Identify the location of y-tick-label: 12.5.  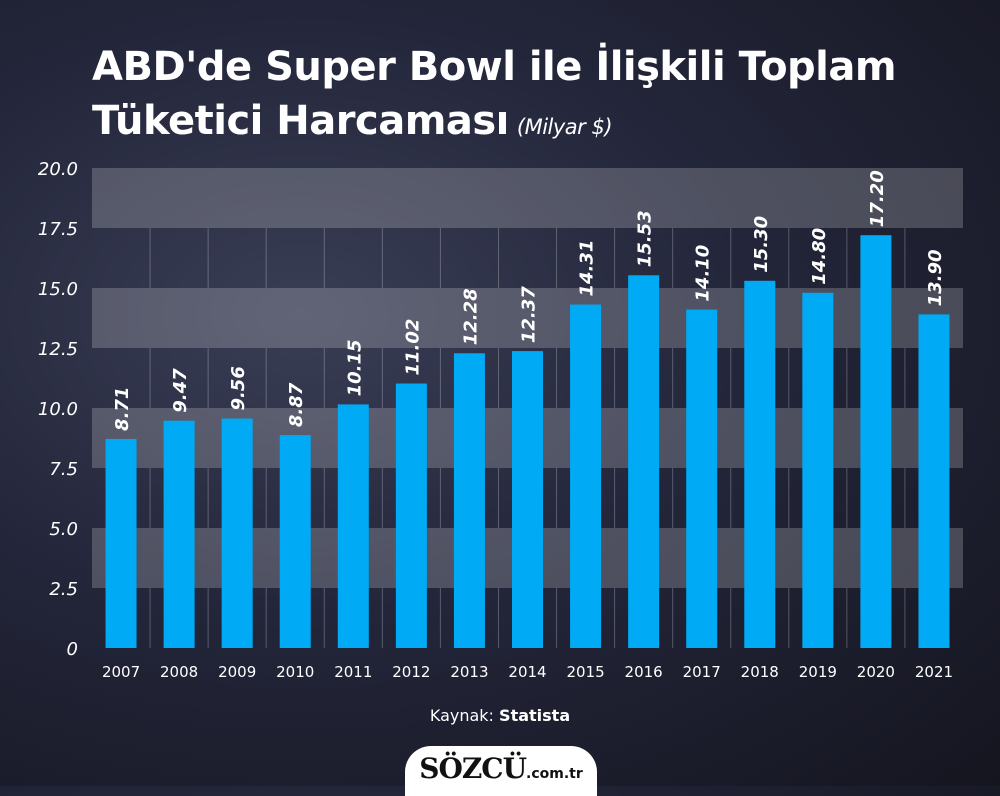
(58, 349).